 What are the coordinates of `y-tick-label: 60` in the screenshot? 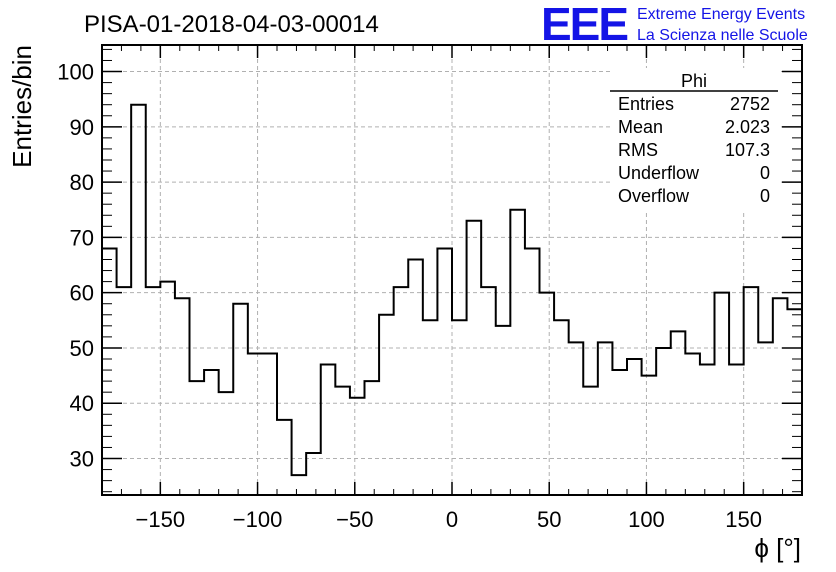 It's located at (82, 293).